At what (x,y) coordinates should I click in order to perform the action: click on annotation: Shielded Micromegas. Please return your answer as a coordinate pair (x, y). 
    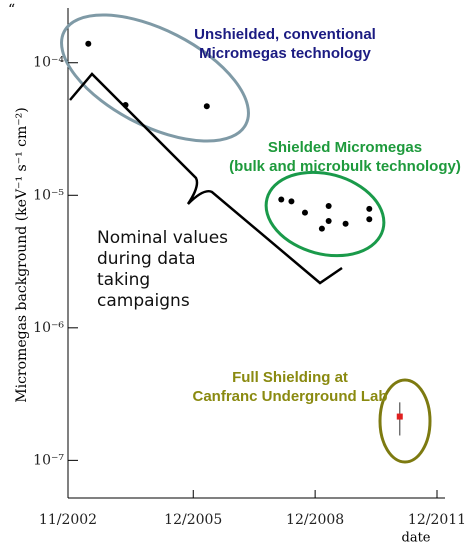
    Looking at the image, I should click on (345, 147).